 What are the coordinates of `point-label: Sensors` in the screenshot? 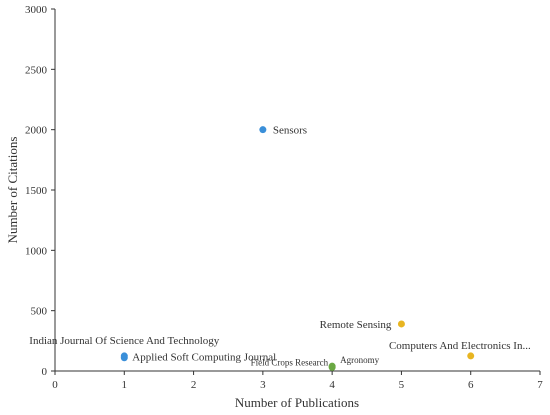 It's located at (290, 131).